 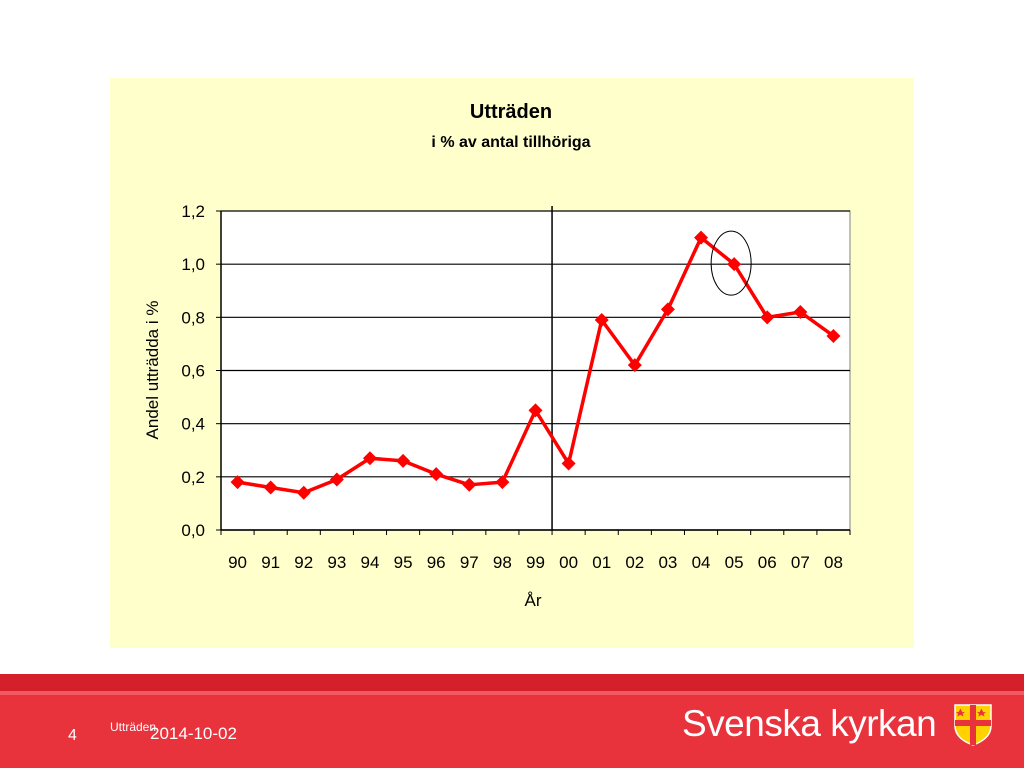 I want to click on x-tick-label: 07, so click(x=800, y=562).